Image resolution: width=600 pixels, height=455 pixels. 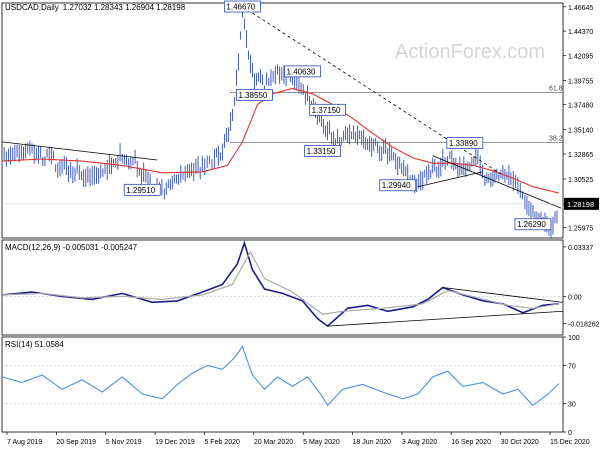 I want to click on rsi-y-tick-label: 100, so click(x=574, y=338).